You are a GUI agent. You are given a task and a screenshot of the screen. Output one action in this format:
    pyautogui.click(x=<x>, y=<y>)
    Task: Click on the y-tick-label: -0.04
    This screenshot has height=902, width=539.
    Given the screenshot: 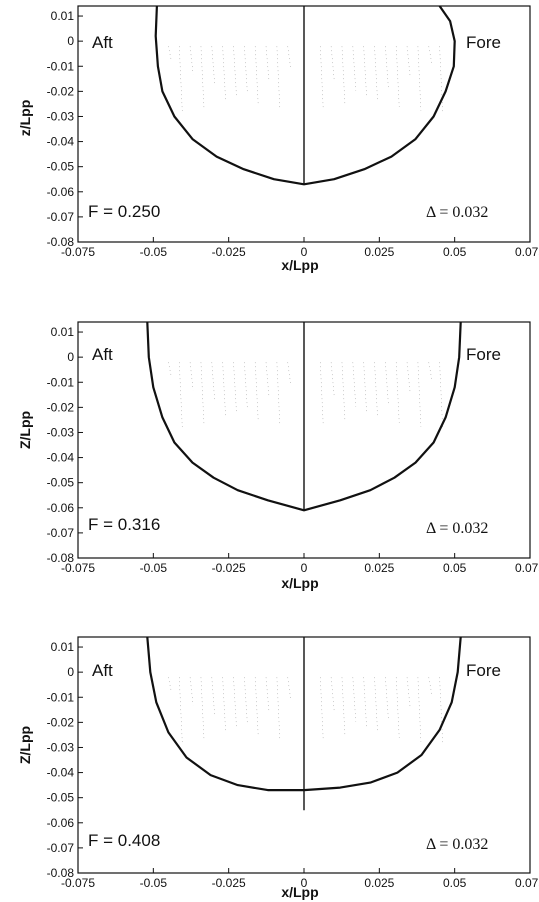 What is the action you would take?
    pyautogui.click(x=61, y=458)
    